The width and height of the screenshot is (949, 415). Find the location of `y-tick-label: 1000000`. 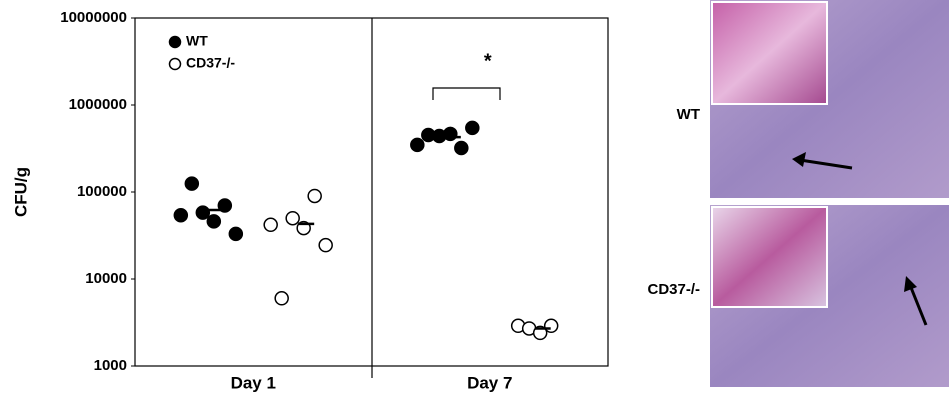

y-tick-label: 1000000 is located at coordinates (98, 104).